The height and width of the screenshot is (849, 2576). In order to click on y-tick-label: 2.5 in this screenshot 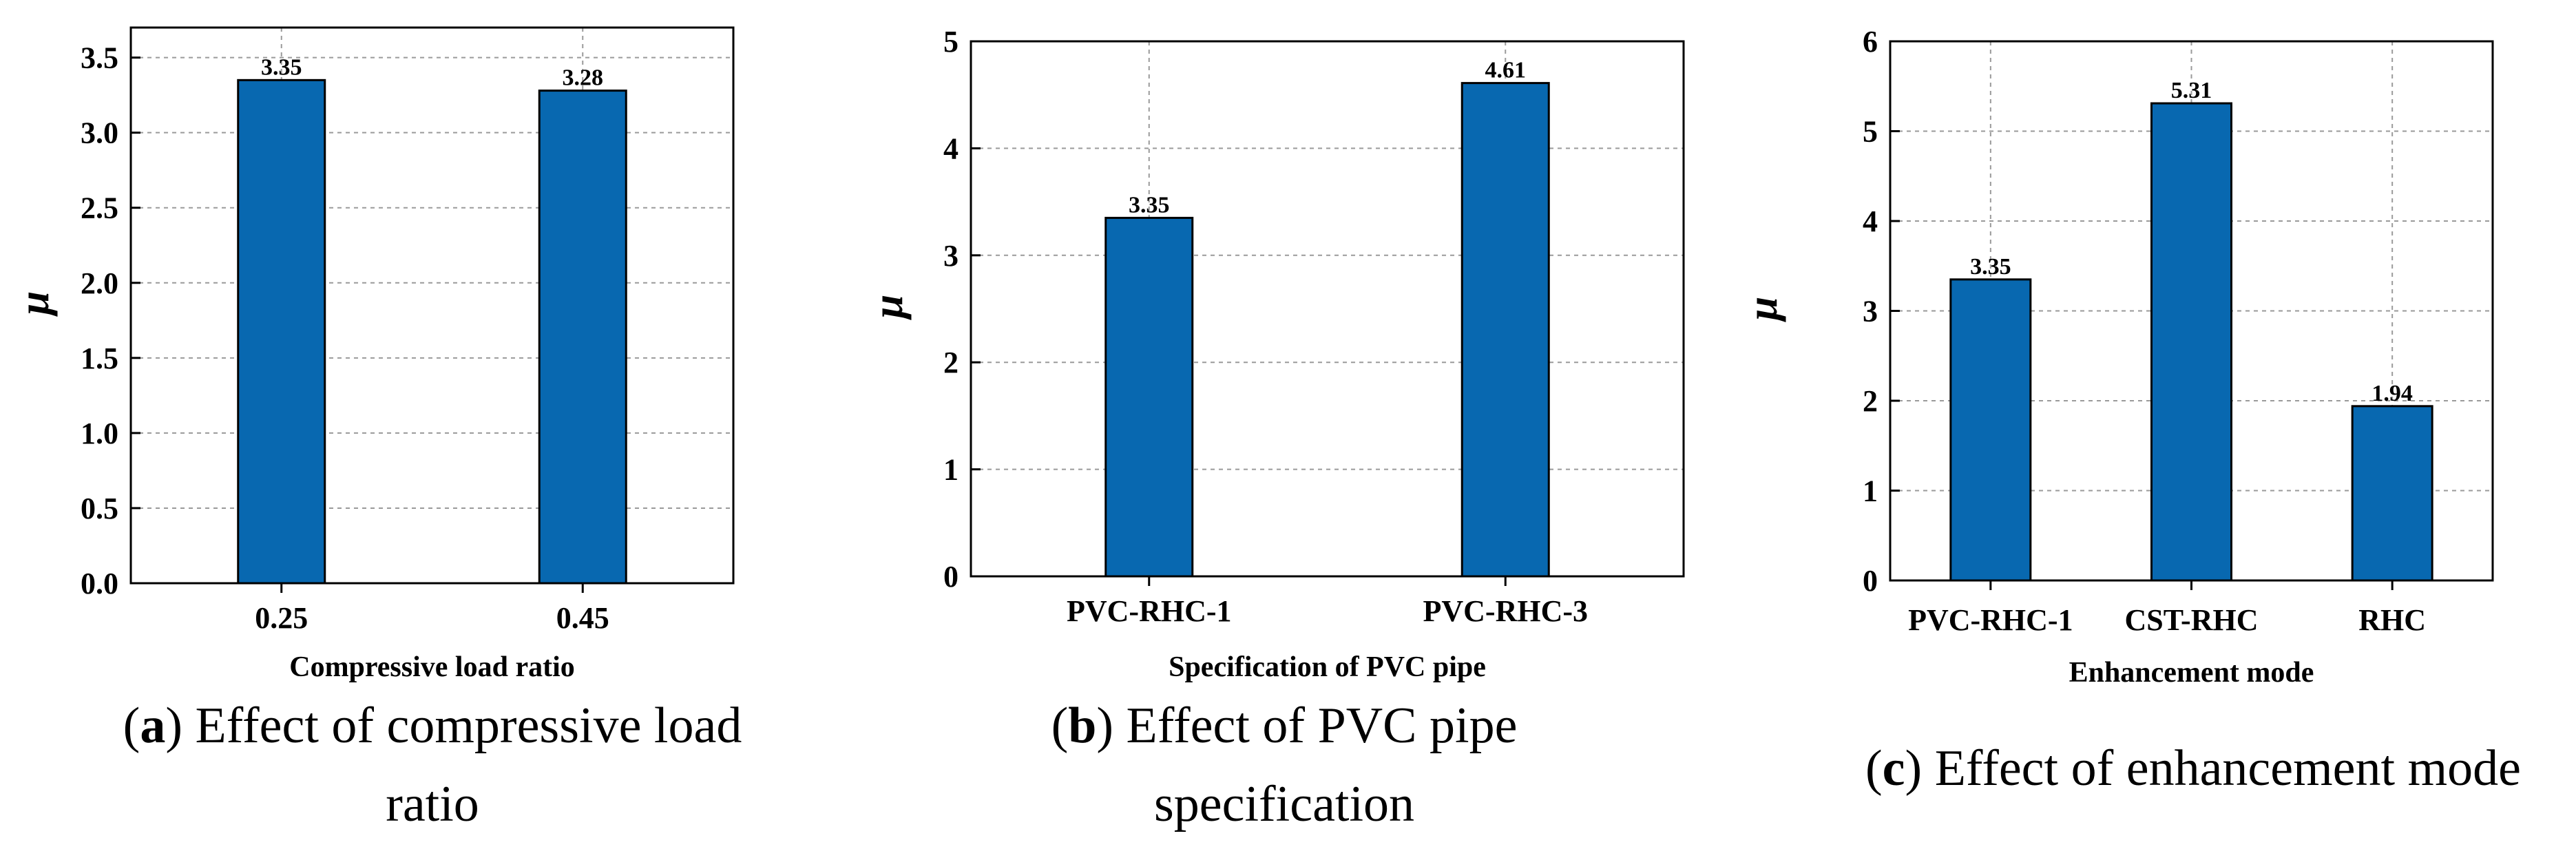, I will do `click(99, 208)`.